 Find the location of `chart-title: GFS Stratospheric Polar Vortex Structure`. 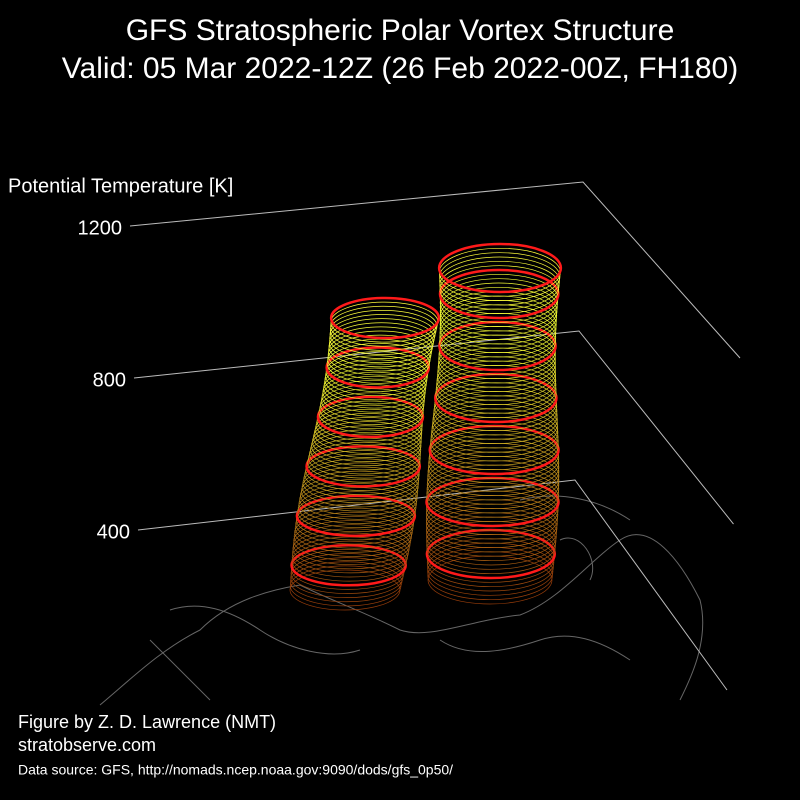

chart-title: GFS Stratospheric Polar Vortex Structure is located at coordinates (400, 30).